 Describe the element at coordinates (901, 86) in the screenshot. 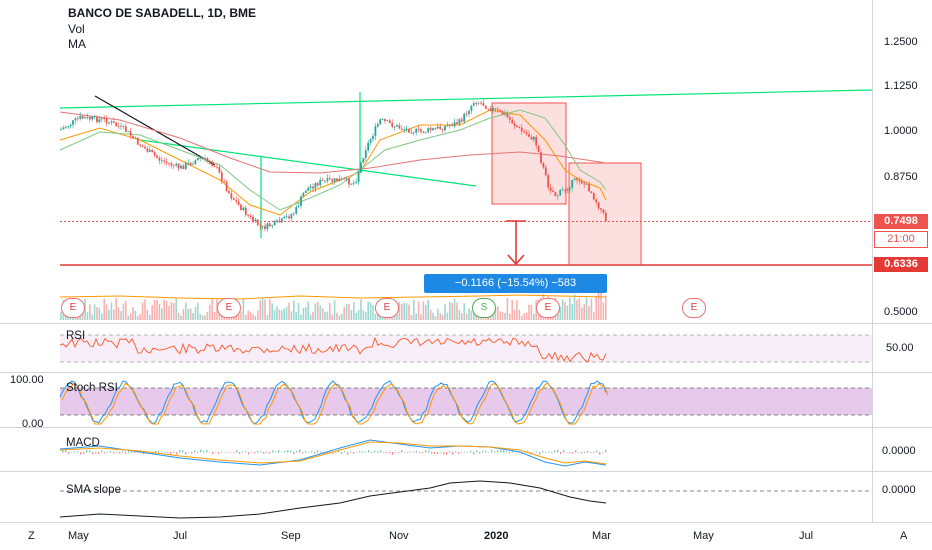

I see `price-tick: 1.1250` at that location.